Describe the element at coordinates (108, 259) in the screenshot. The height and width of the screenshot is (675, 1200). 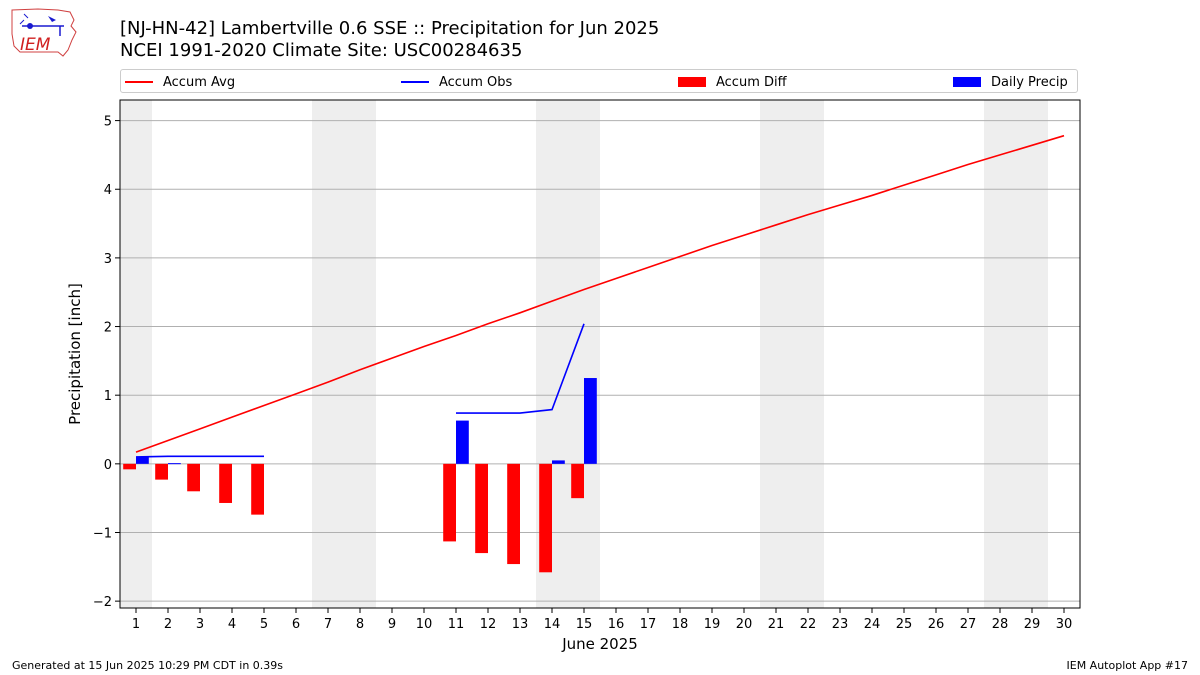
I see `y-tick-label: 3` at that location.